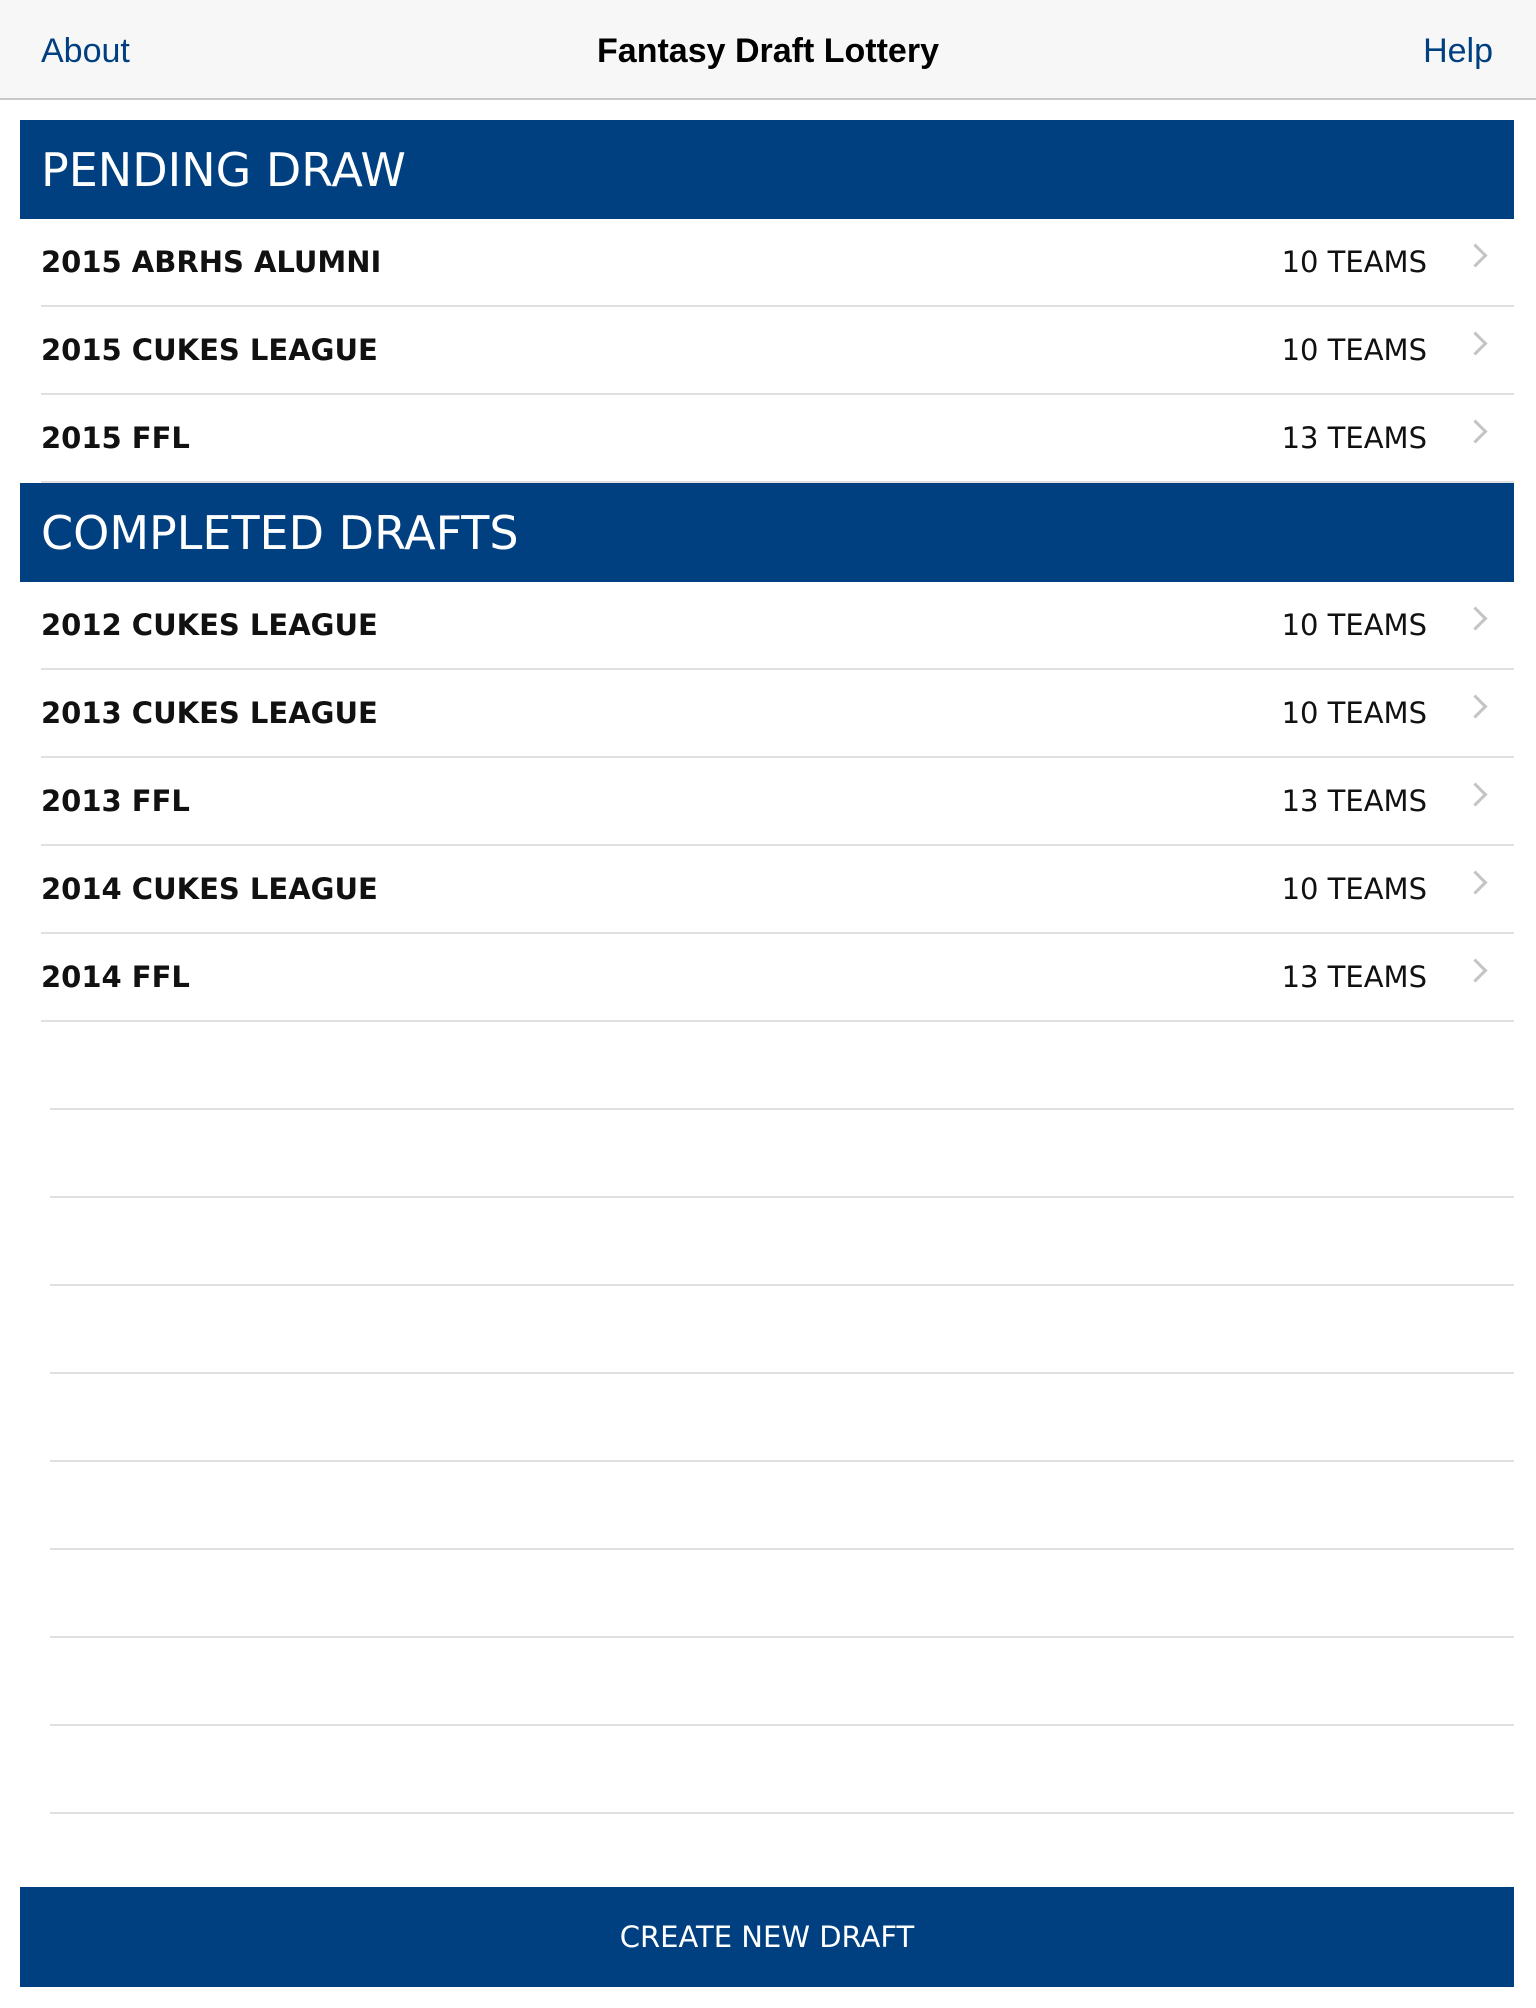 This screenshot has height=2008, width=1536. What do you see at coordinates (777, 802) in the screenshot?
I see `draft-row: 2013 FFL 13 TEAMS` at bounding box center [777, 802].